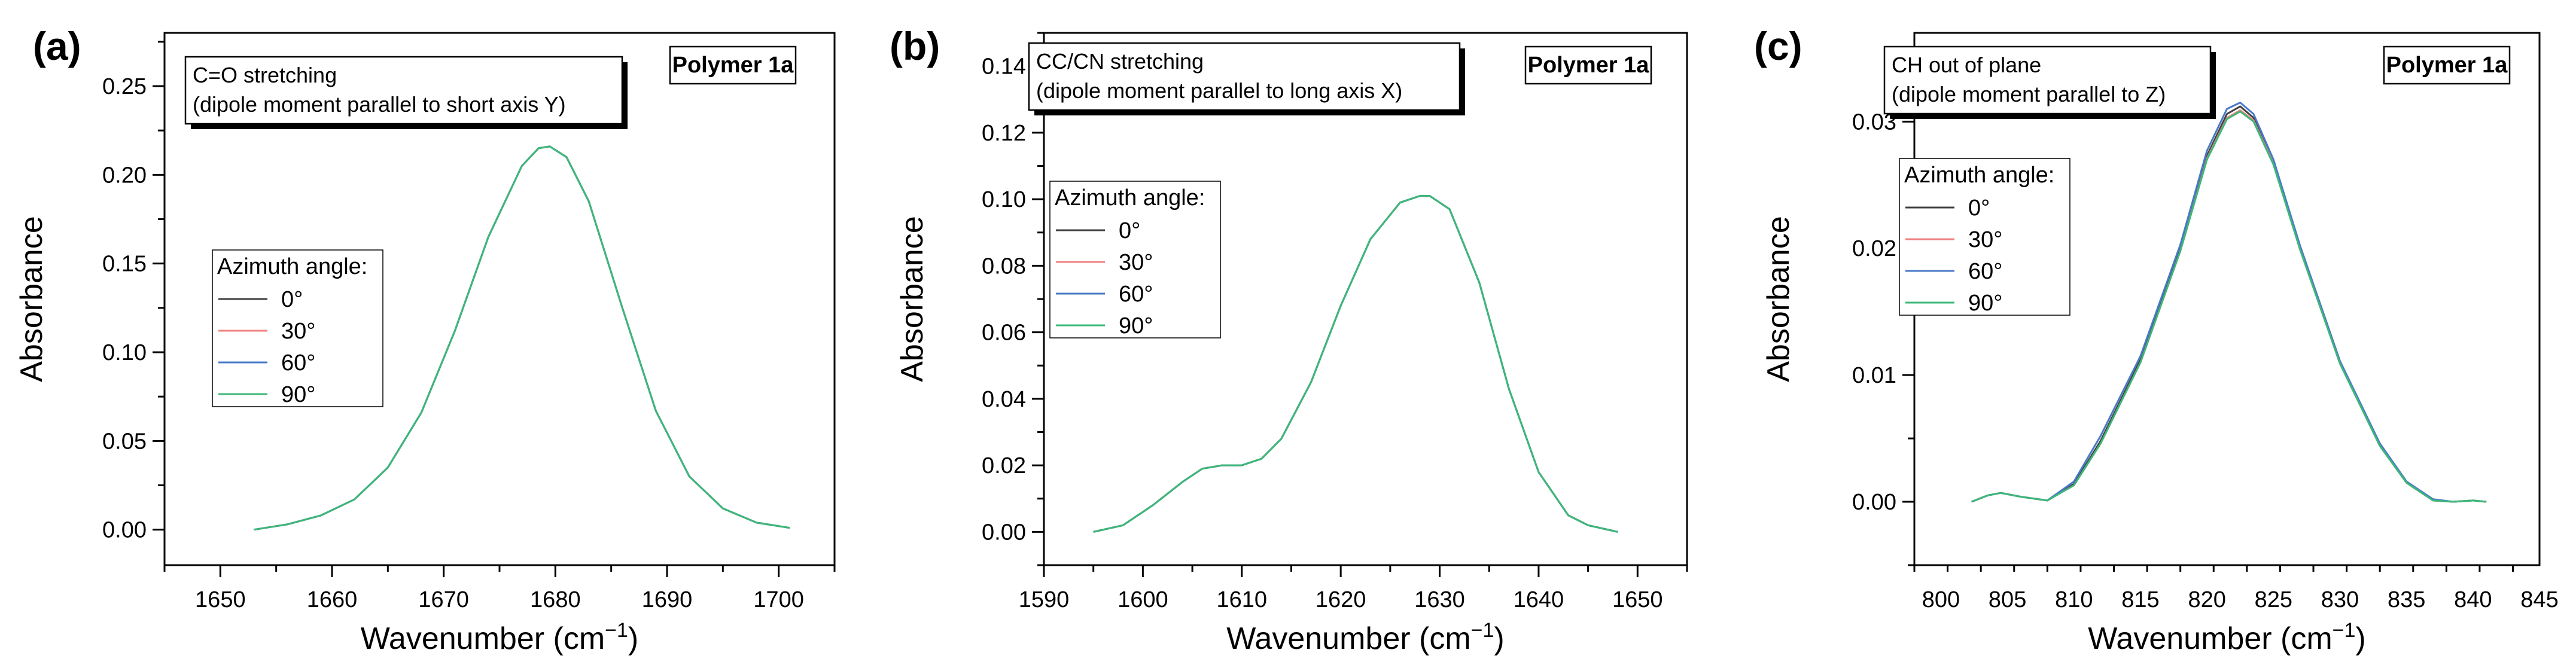  I want to click on x-tick-label: 1630, so click(1439, 599).